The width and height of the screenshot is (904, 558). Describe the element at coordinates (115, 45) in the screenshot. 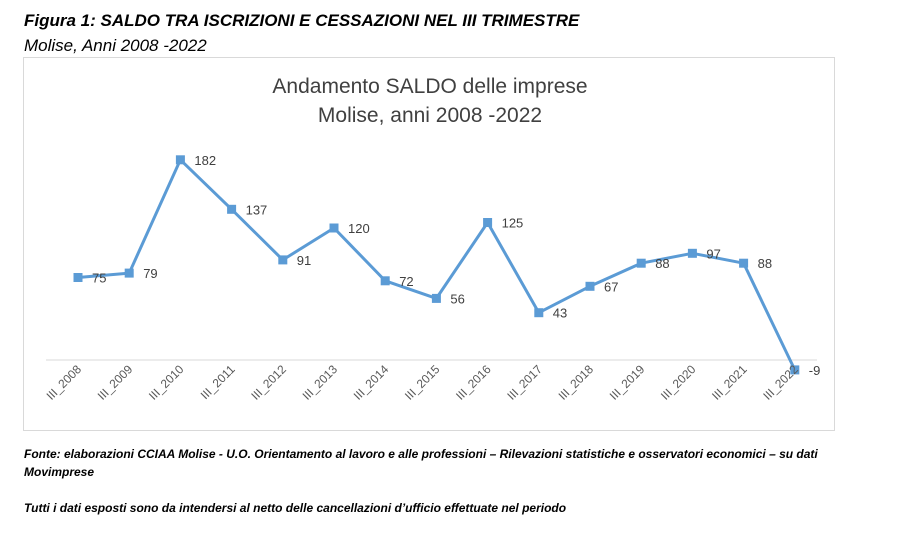

I see `figure-subtitle: Molise, Anni 2008 -2022` at that location.